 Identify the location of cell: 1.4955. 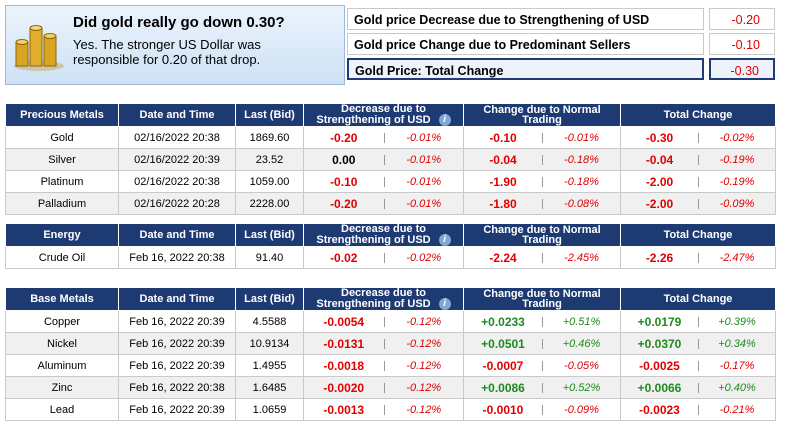
(269, 365).